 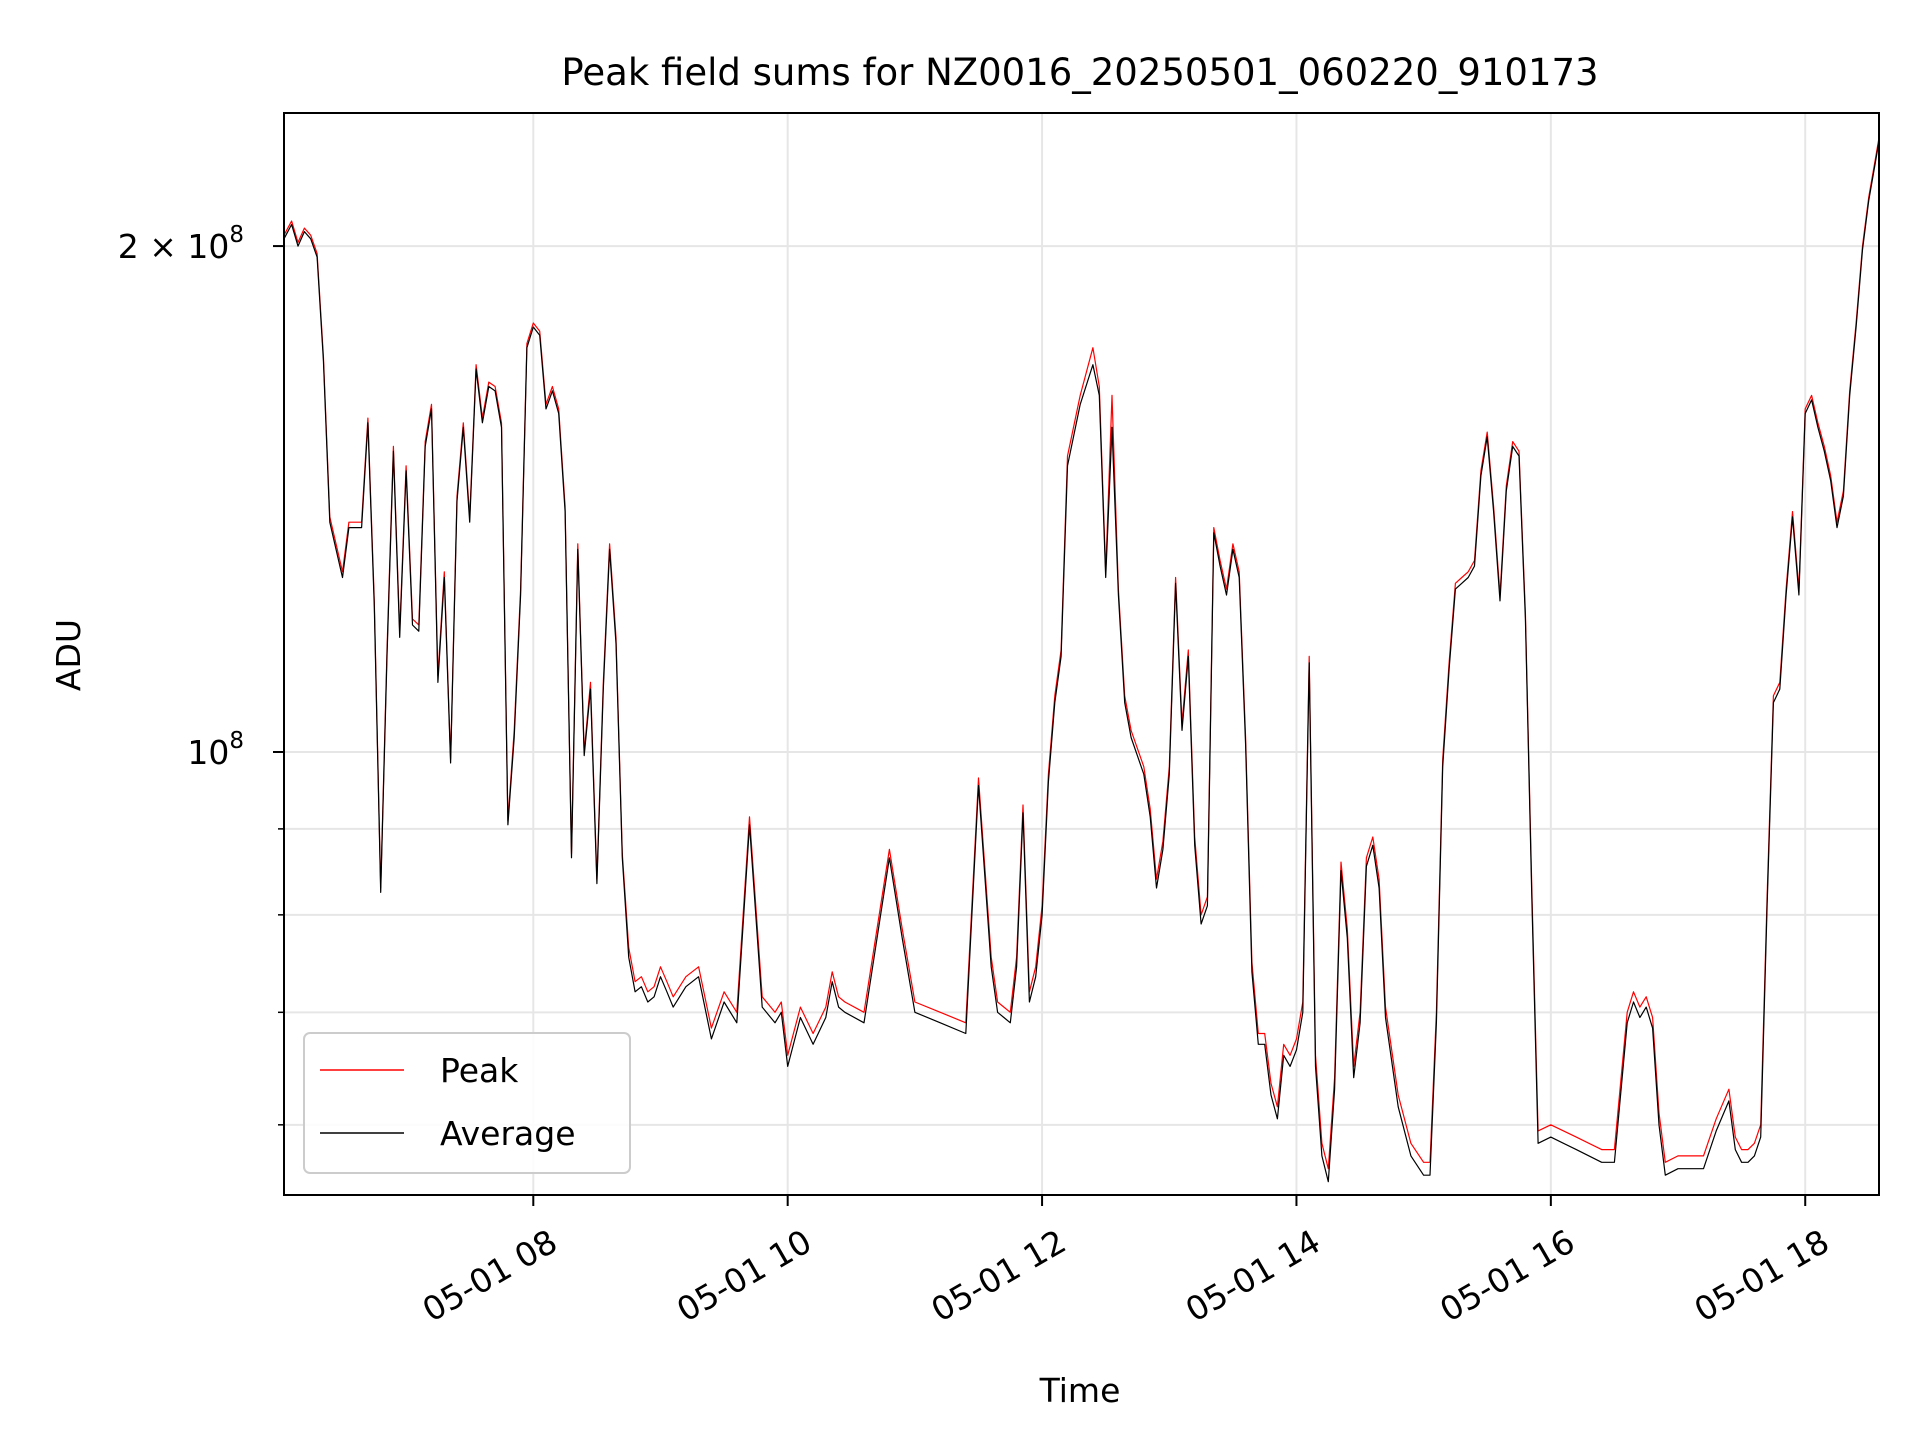 What do you see at coordinates (181, 244) in the screenshot?
I see `y-tick-label: 2 × 108` at bounding box center [181, 244].